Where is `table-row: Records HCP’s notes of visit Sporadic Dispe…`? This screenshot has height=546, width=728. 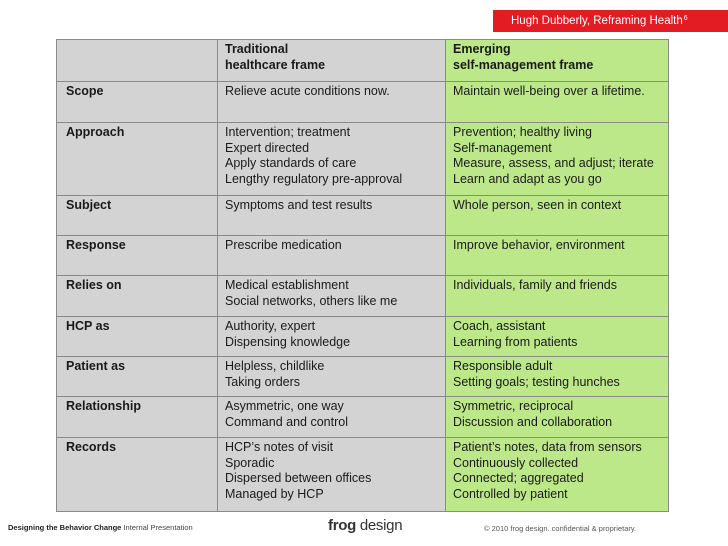 table-row: Records HCP’s notes of visit Sporadic Dispe… is located at coordinates (362, 474).